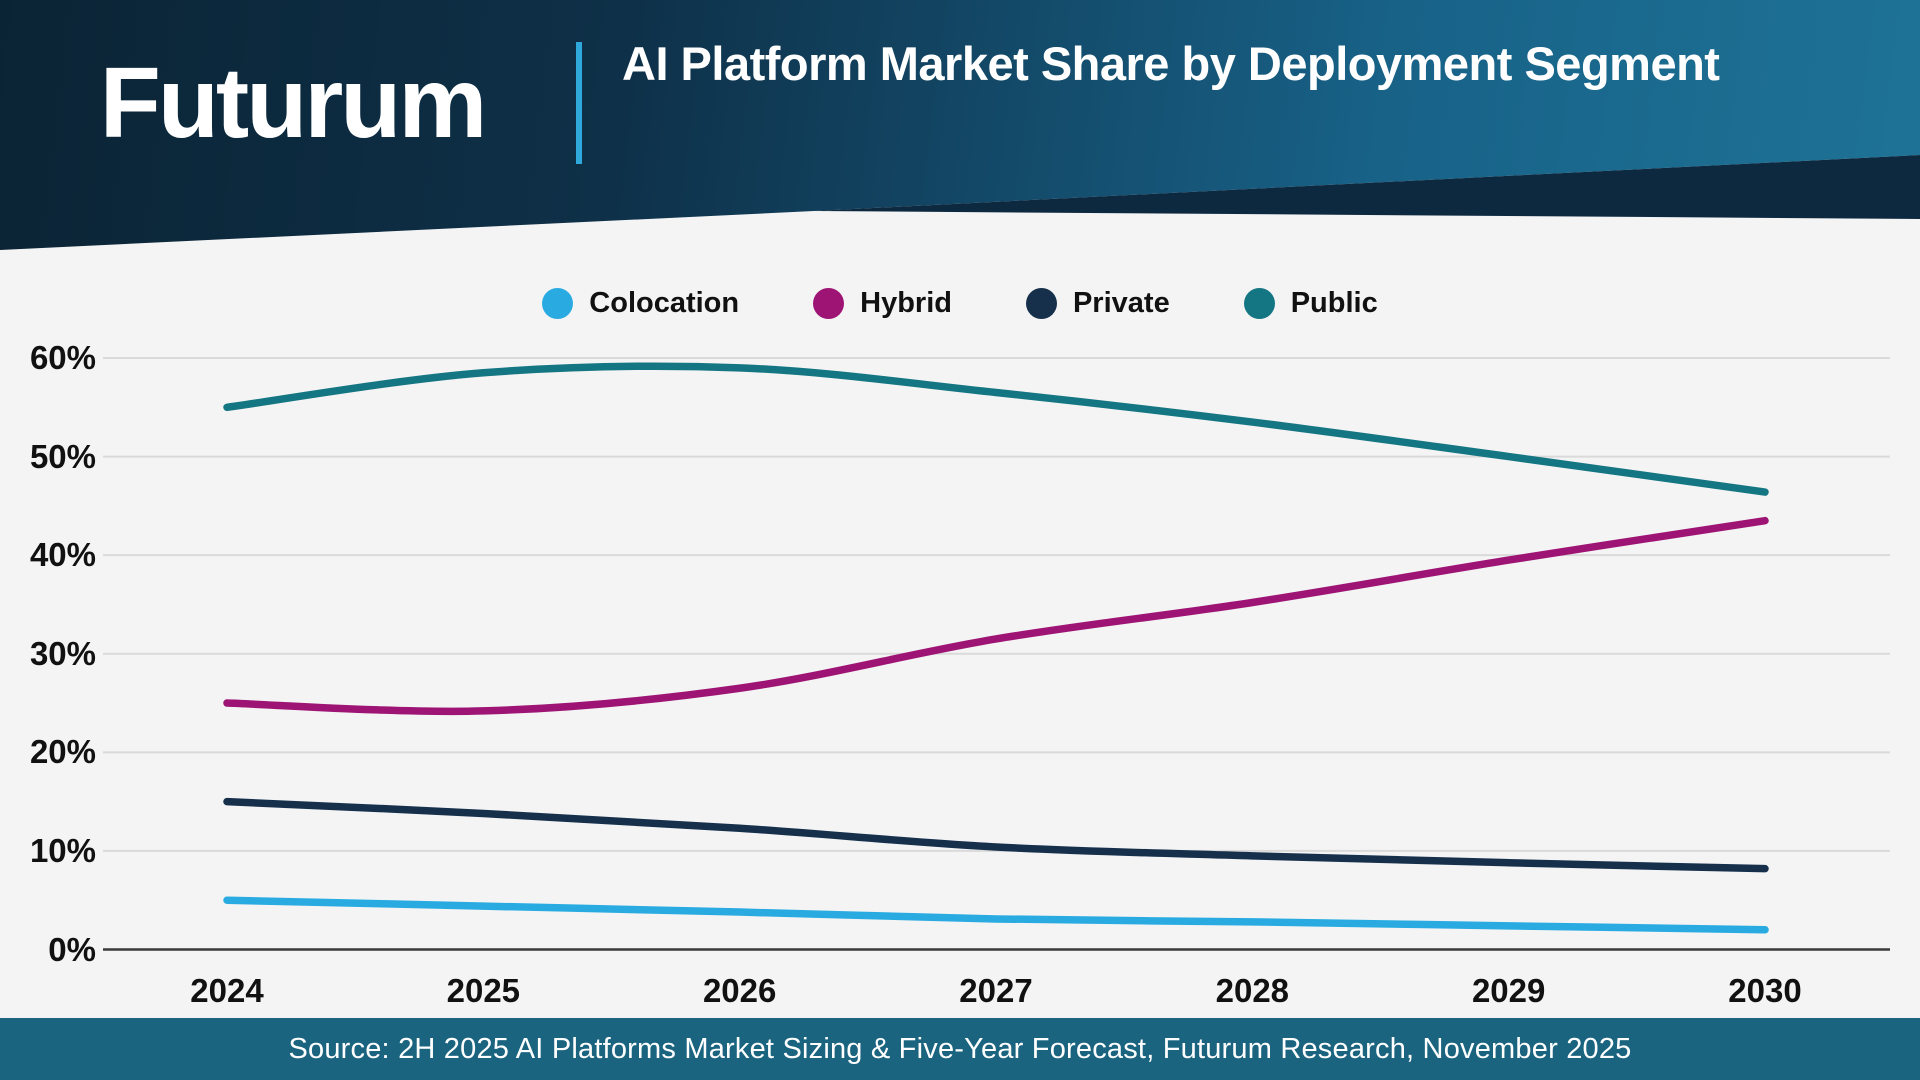 This screenshot has height=1080, width=1920. What do you see at coordinates (62, 653) in the screenshot?
I see `y-tick-label: 30%` at bounding box center [62, 653].